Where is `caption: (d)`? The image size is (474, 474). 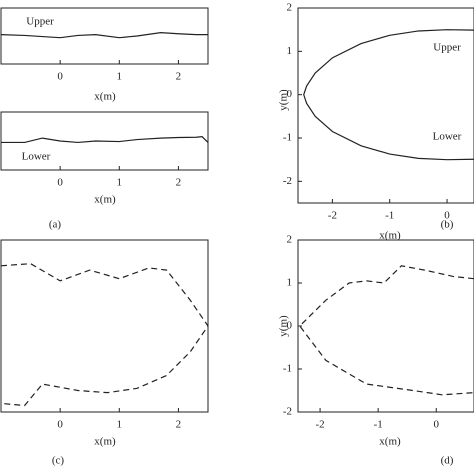 caption: (d) is located at coordinates (447, 461).